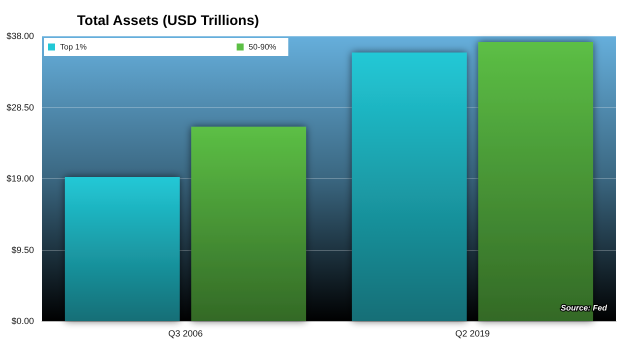  Describe the element at coordinates (22, 321) in the screenshot. I see `y-tick-label: $0.00` at that location.